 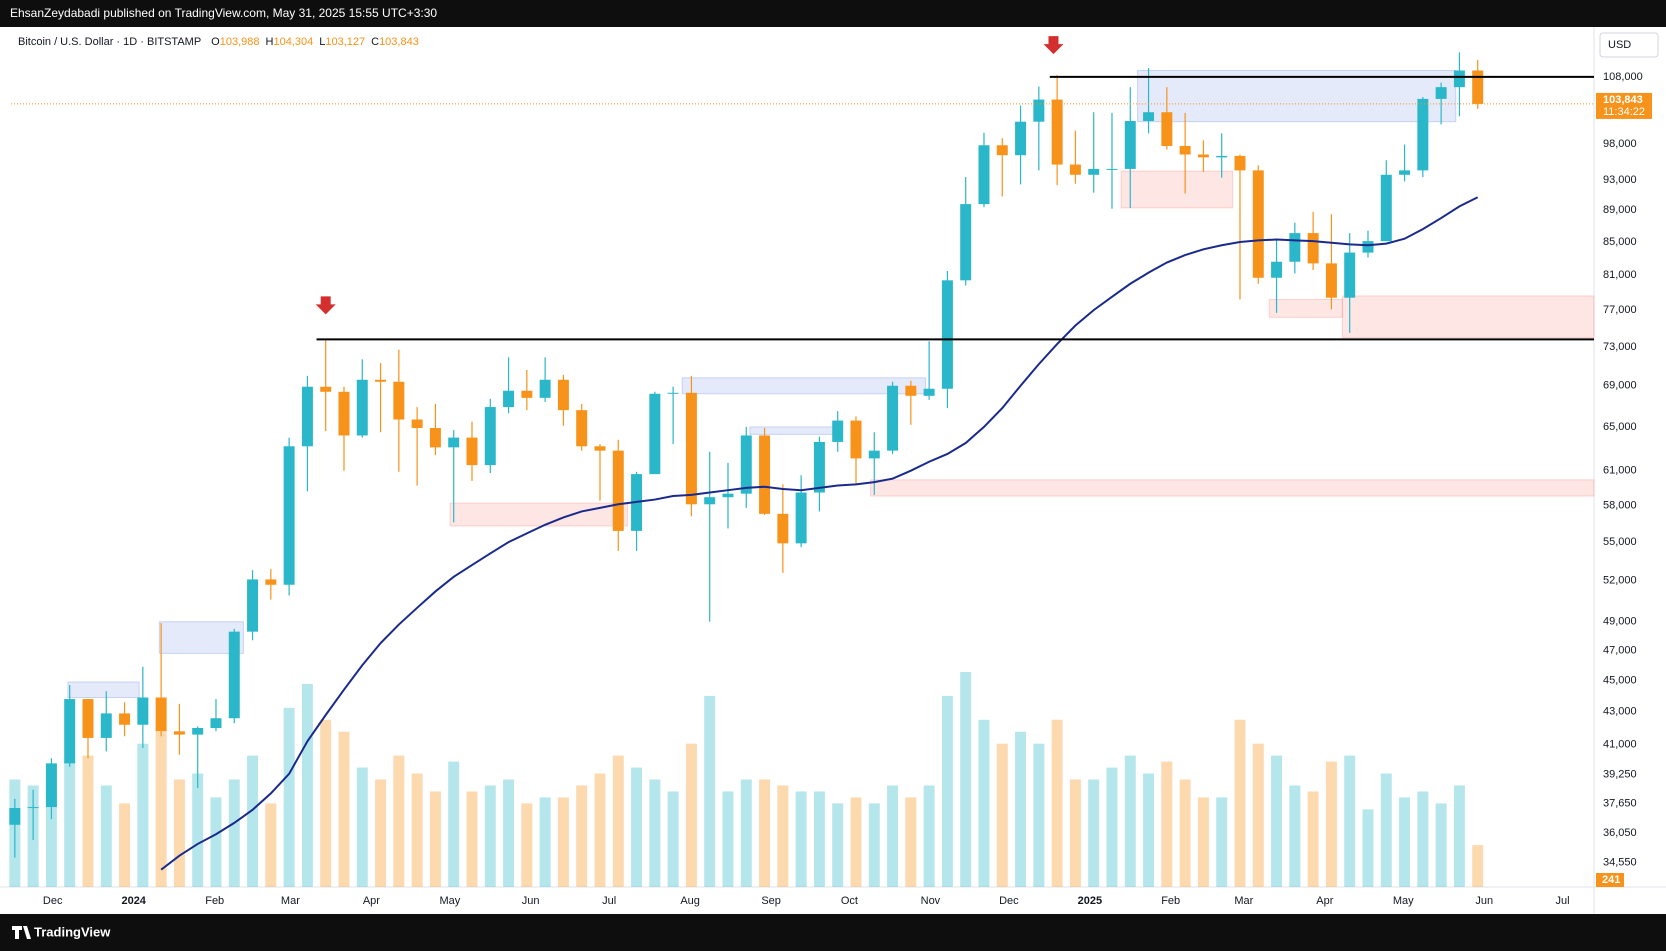 I want to click on ohlc-key: O, so click(x=215, y=42).